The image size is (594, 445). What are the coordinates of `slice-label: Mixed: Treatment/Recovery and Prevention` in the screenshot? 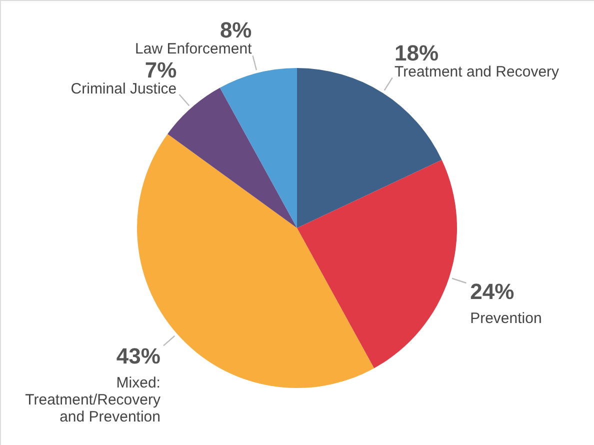 It's located at (93, 400).